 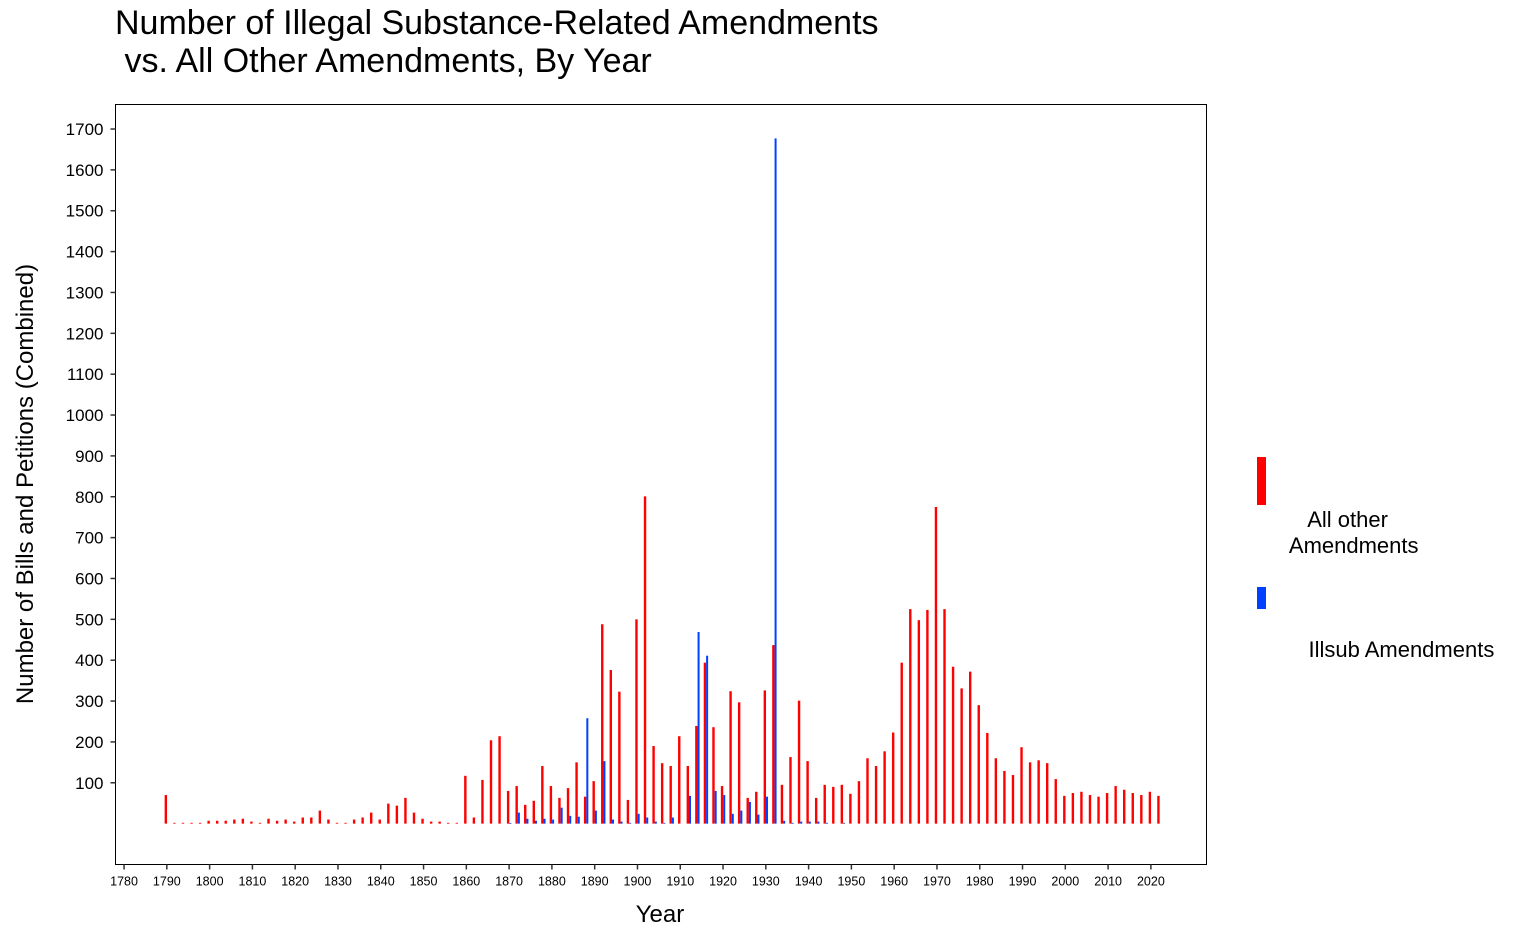 I want to click on bar-other-2010, so click(x=1107, y=808).